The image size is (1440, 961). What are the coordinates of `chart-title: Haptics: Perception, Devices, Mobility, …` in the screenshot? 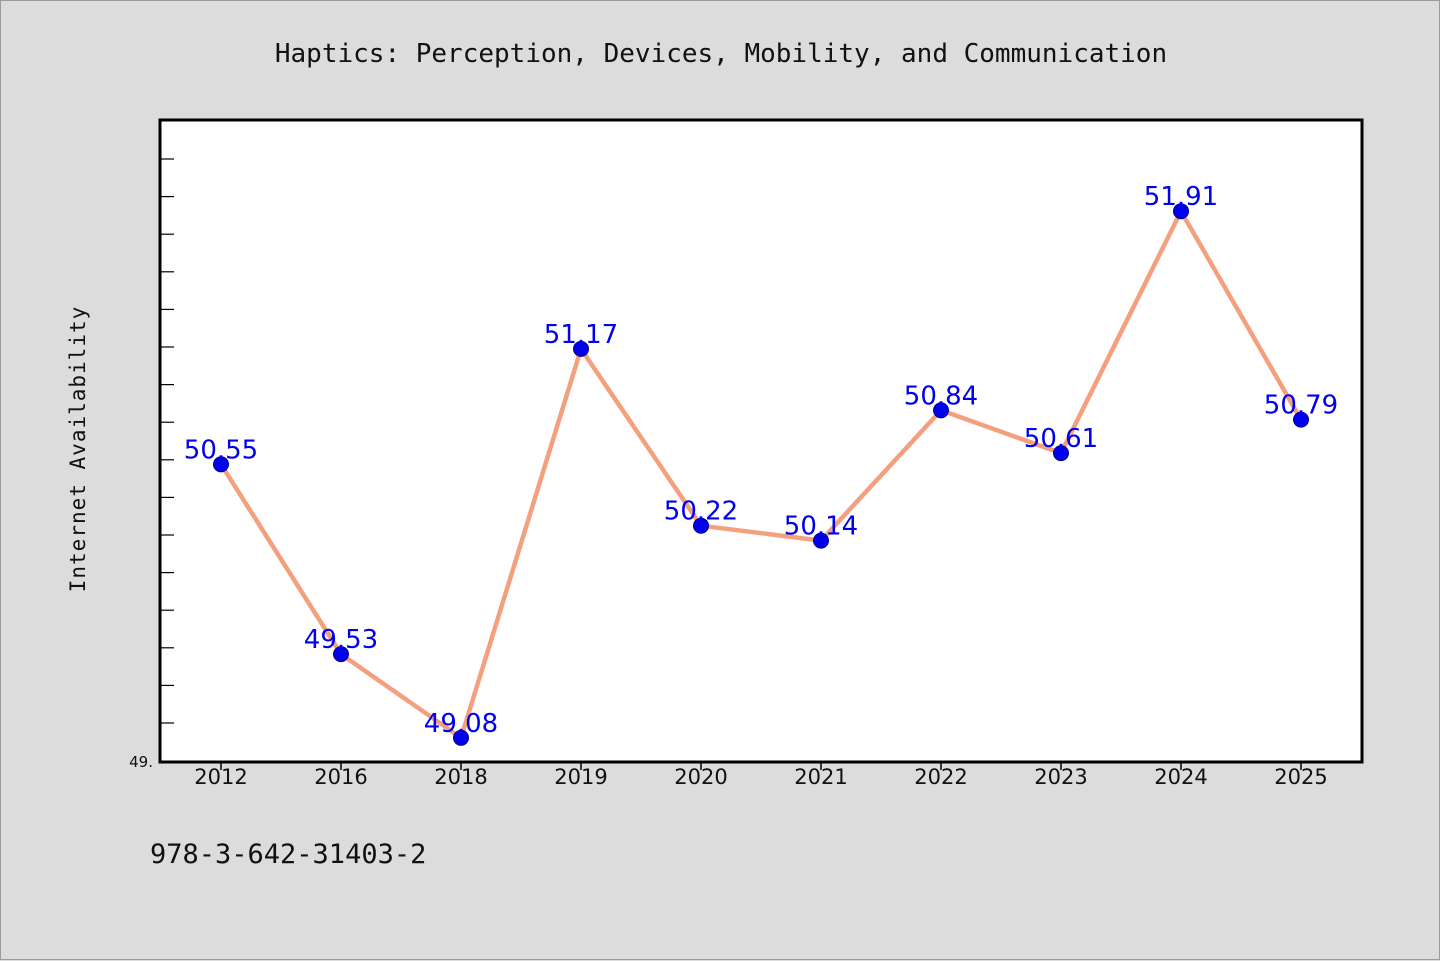 It's located at (721, 54).